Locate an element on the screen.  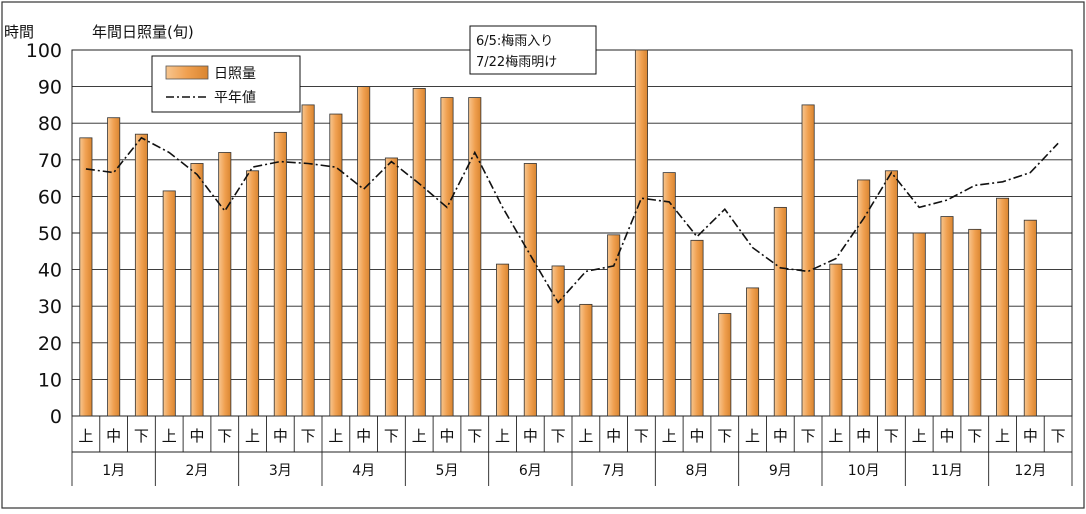
month-label: 7月 is located at coordinates (613, 471).